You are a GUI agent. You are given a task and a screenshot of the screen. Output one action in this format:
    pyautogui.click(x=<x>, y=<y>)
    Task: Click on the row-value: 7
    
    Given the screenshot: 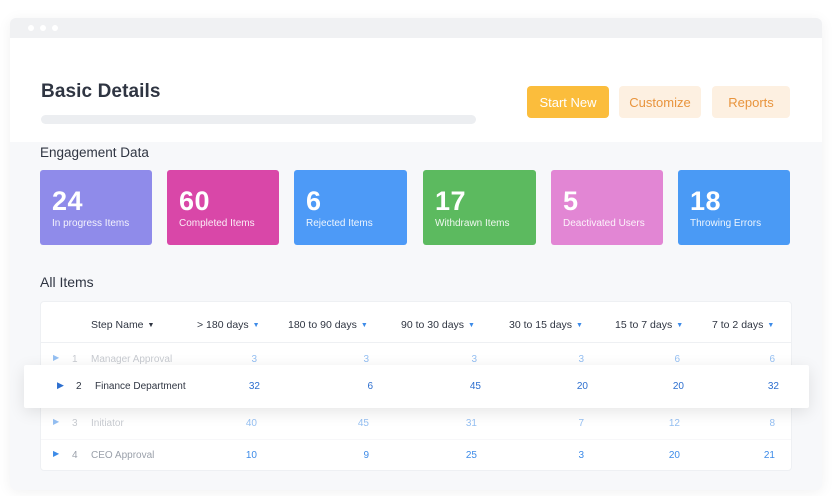 What is the action you would take?
    pyautogui.click(x=581, y=423)
    